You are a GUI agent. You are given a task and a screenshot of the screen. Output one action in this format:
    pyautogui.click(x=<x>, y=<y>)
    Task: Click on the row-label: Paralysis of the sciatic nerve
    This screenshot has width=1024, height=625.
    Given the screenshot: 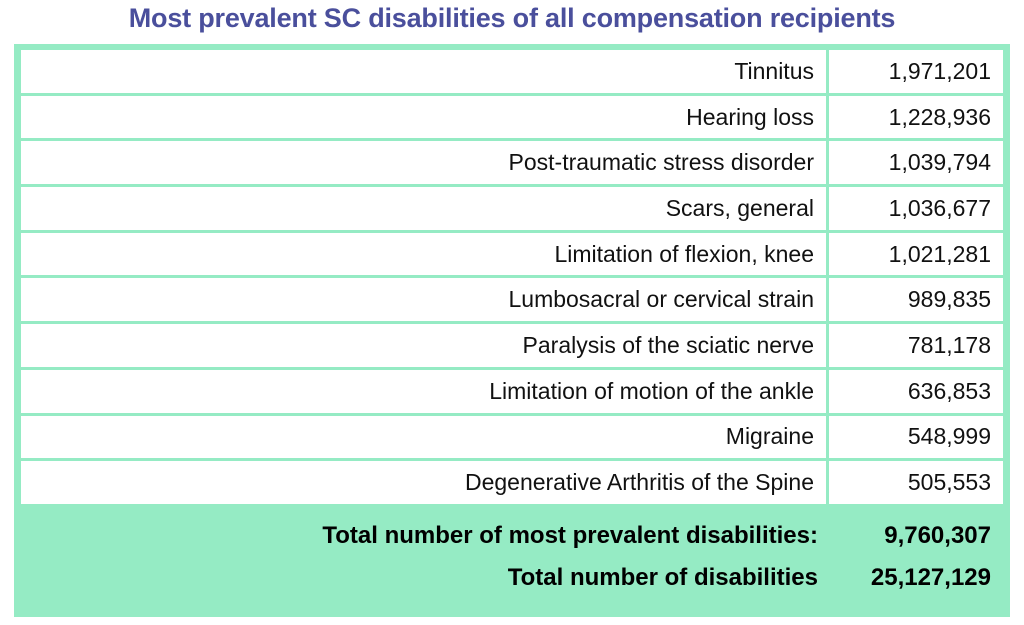 What is the action you would take?
    pyautogui.click(x=425, y=346)
    